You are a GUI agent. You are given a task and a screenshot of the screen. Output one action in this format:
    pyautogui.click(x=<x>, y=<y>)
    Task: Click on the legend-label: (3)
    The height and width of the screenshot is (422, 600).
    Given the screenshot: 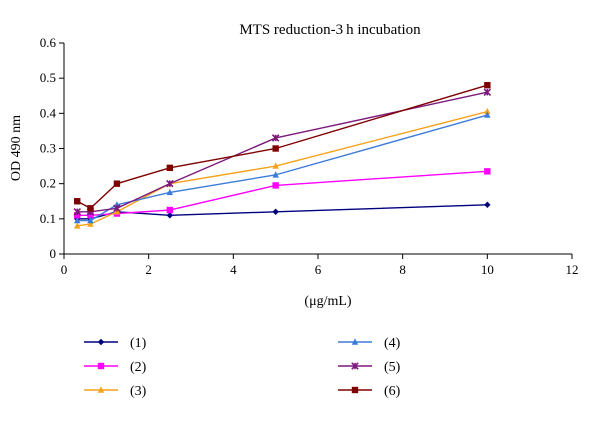 What is the action you would take?
    pyautogui.click(x=138, y=391)
    